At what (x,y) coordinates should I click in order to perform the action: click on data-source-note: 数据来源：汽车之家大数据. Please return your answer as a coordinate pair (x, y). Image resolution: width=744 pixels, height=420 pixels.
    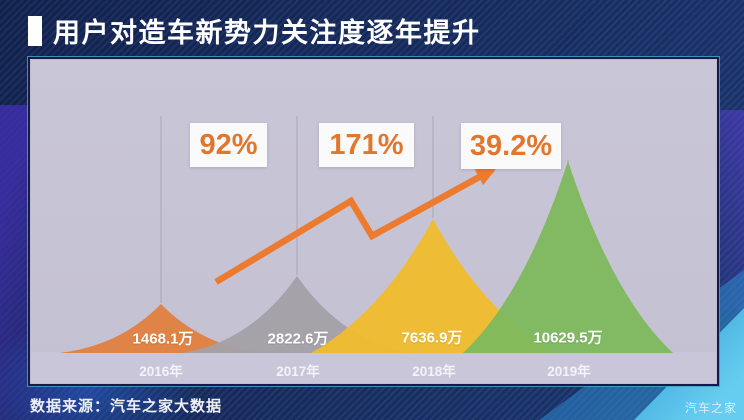
    Looking at the image, I should click on (126, 406).